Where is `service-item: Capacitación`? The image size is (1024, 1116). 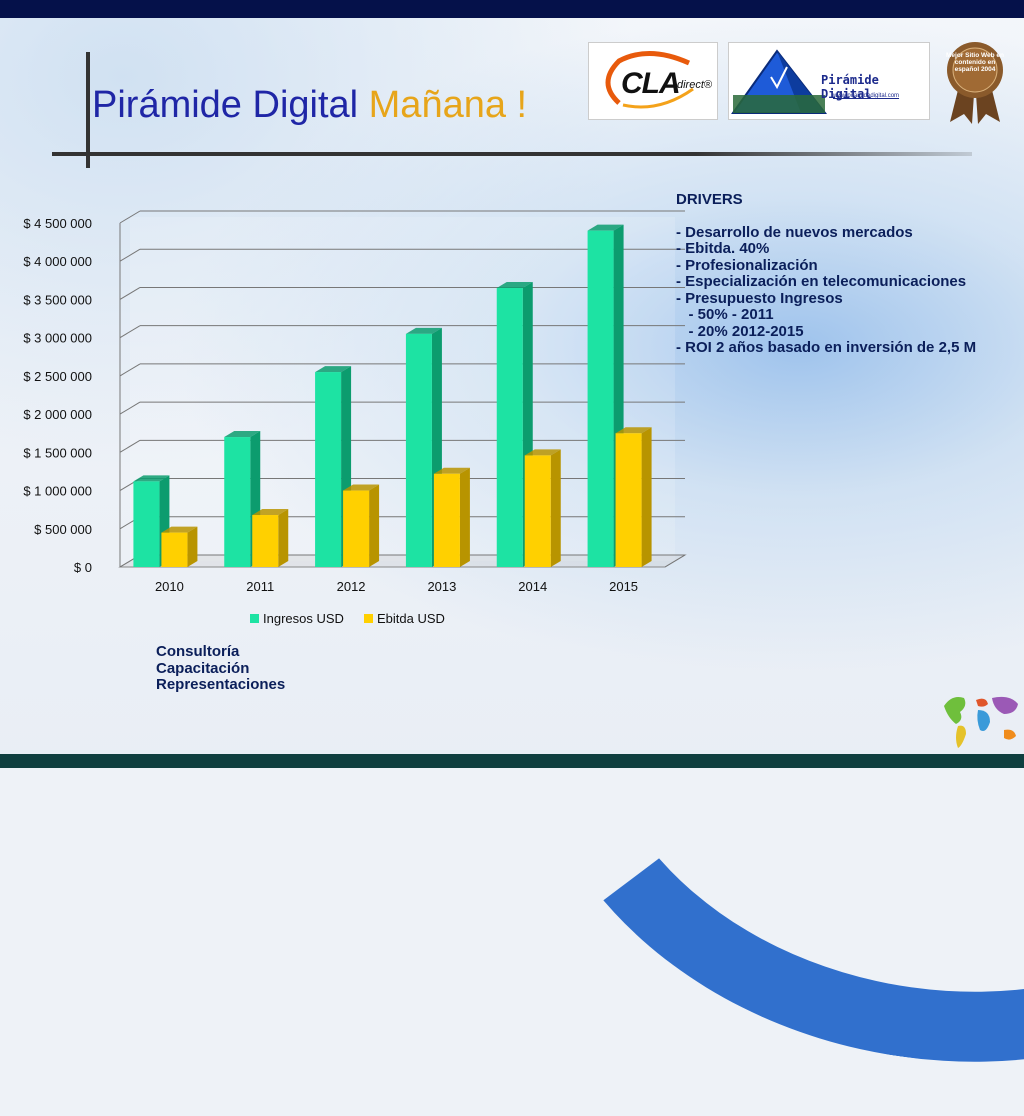
service-item: Capacitación is located at coordinates (203, 668).